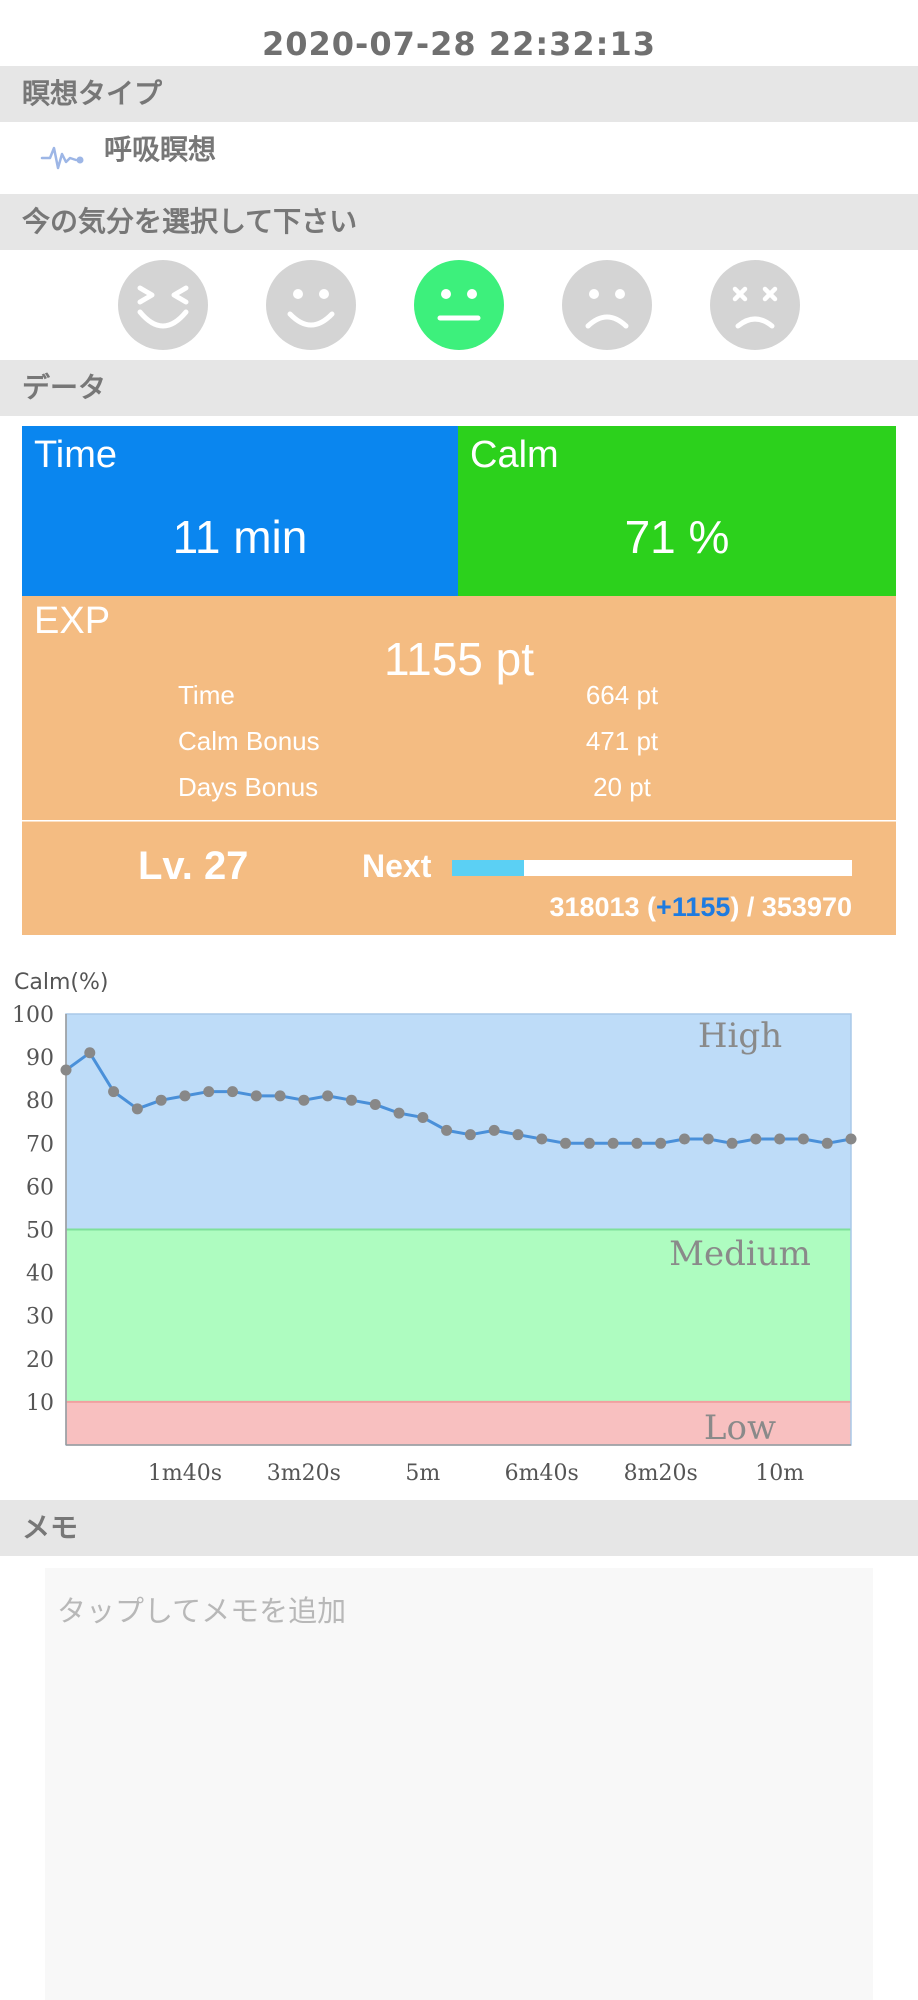  Describe the element at coordinates (76, 455) in the screenshot. I see `time-card-title: Time` at that location.